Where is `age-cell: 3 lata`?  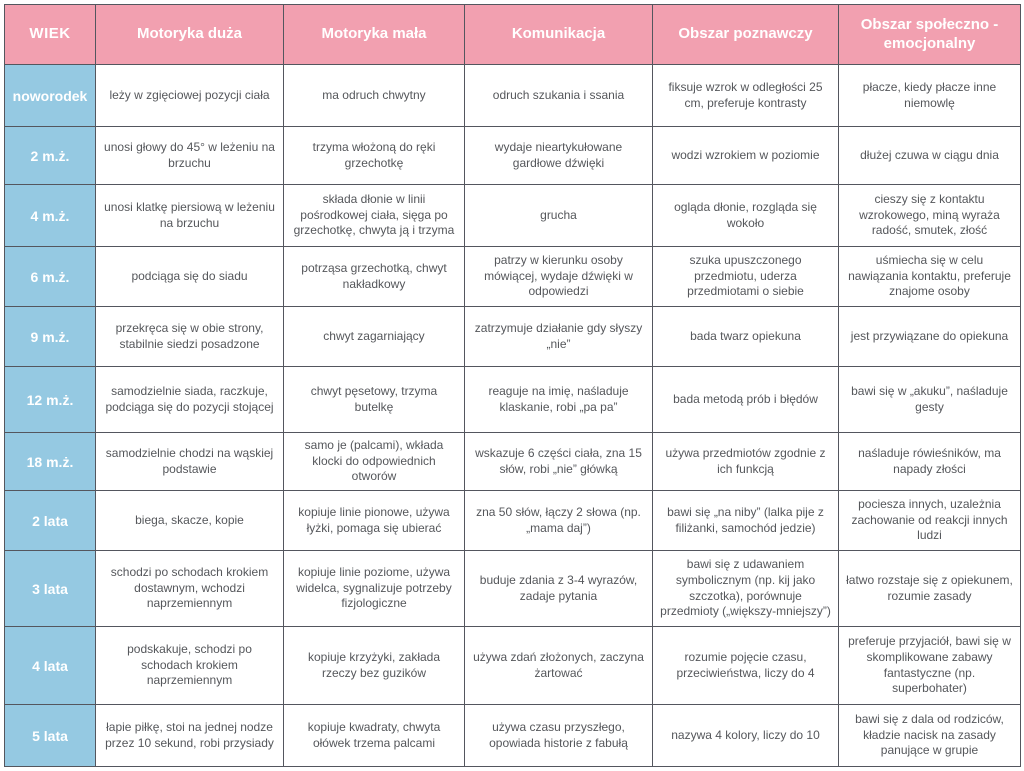
age-cell: 3 lata is located at coordinates (50, 588).